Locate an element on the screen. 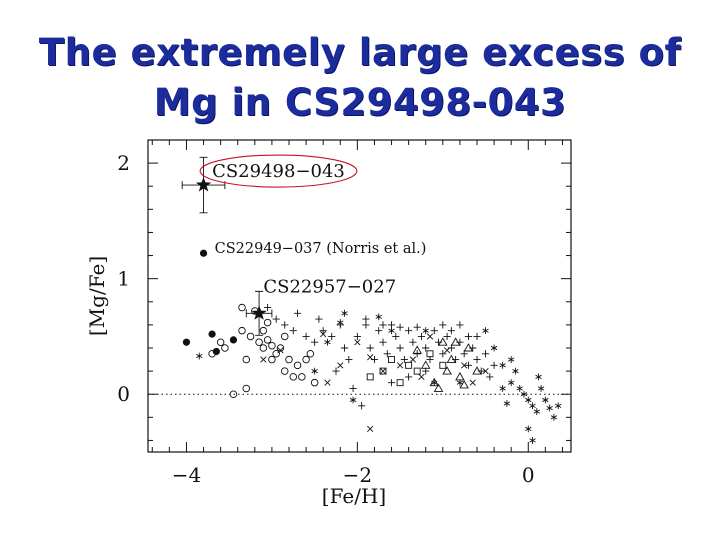 This screenshot has height=540, width=720. slide-title-line-1: The extremely large excess of is located at coordinates (360, 52).